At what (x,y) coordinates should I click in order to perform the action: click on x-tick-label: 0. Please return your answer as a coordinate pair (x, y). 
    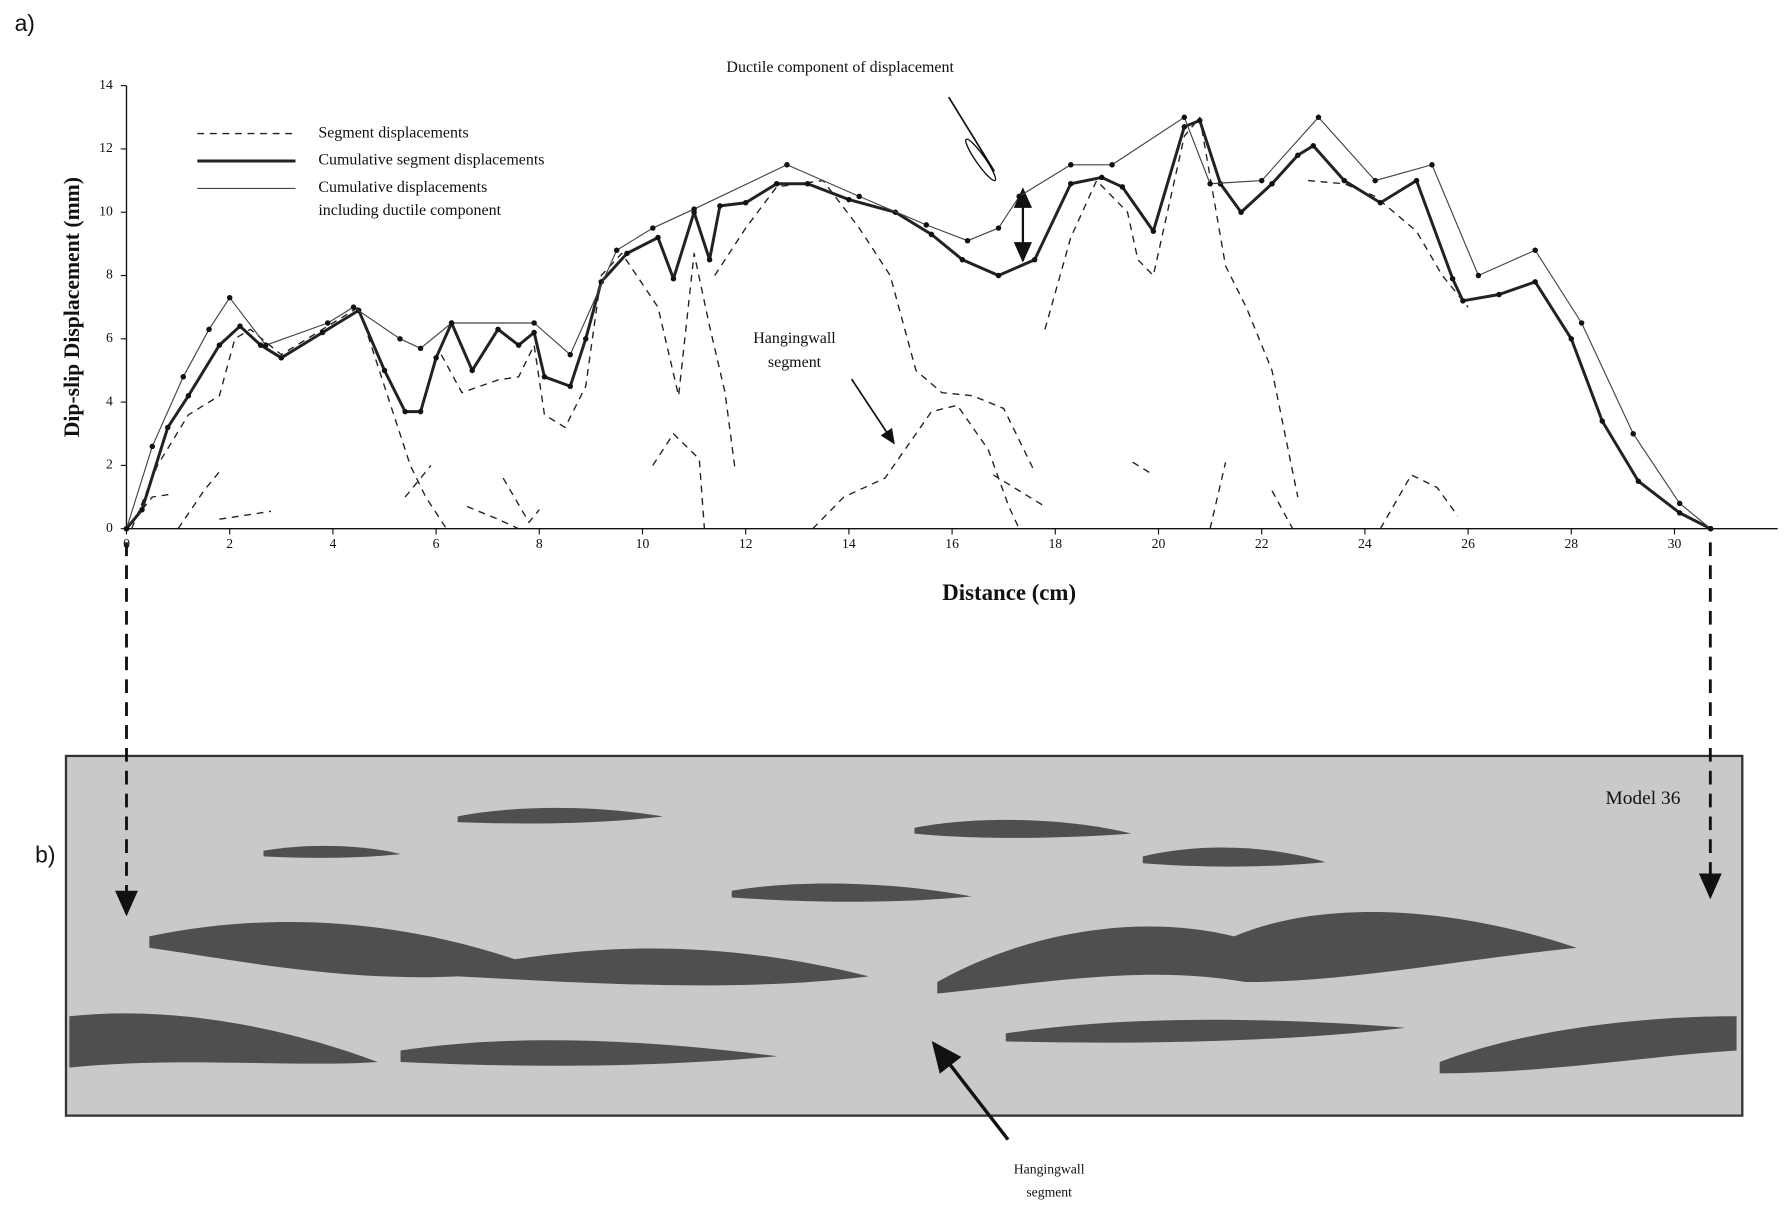
    Looking at the image, I should click on (126, 543).